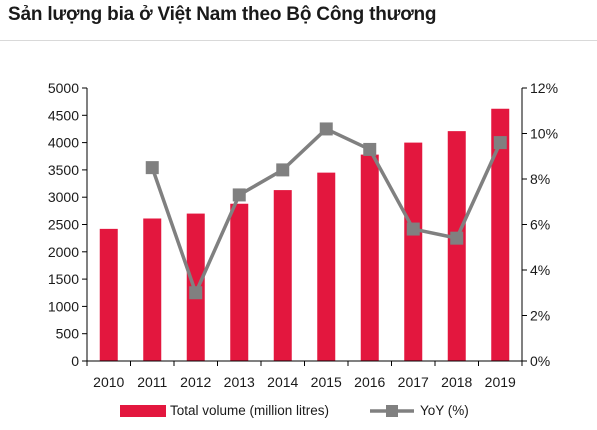  What do you see at coordinates (63, 115) in the screenshot?
I see `left-tick-label: 4500` at bounding box center [63, 115].